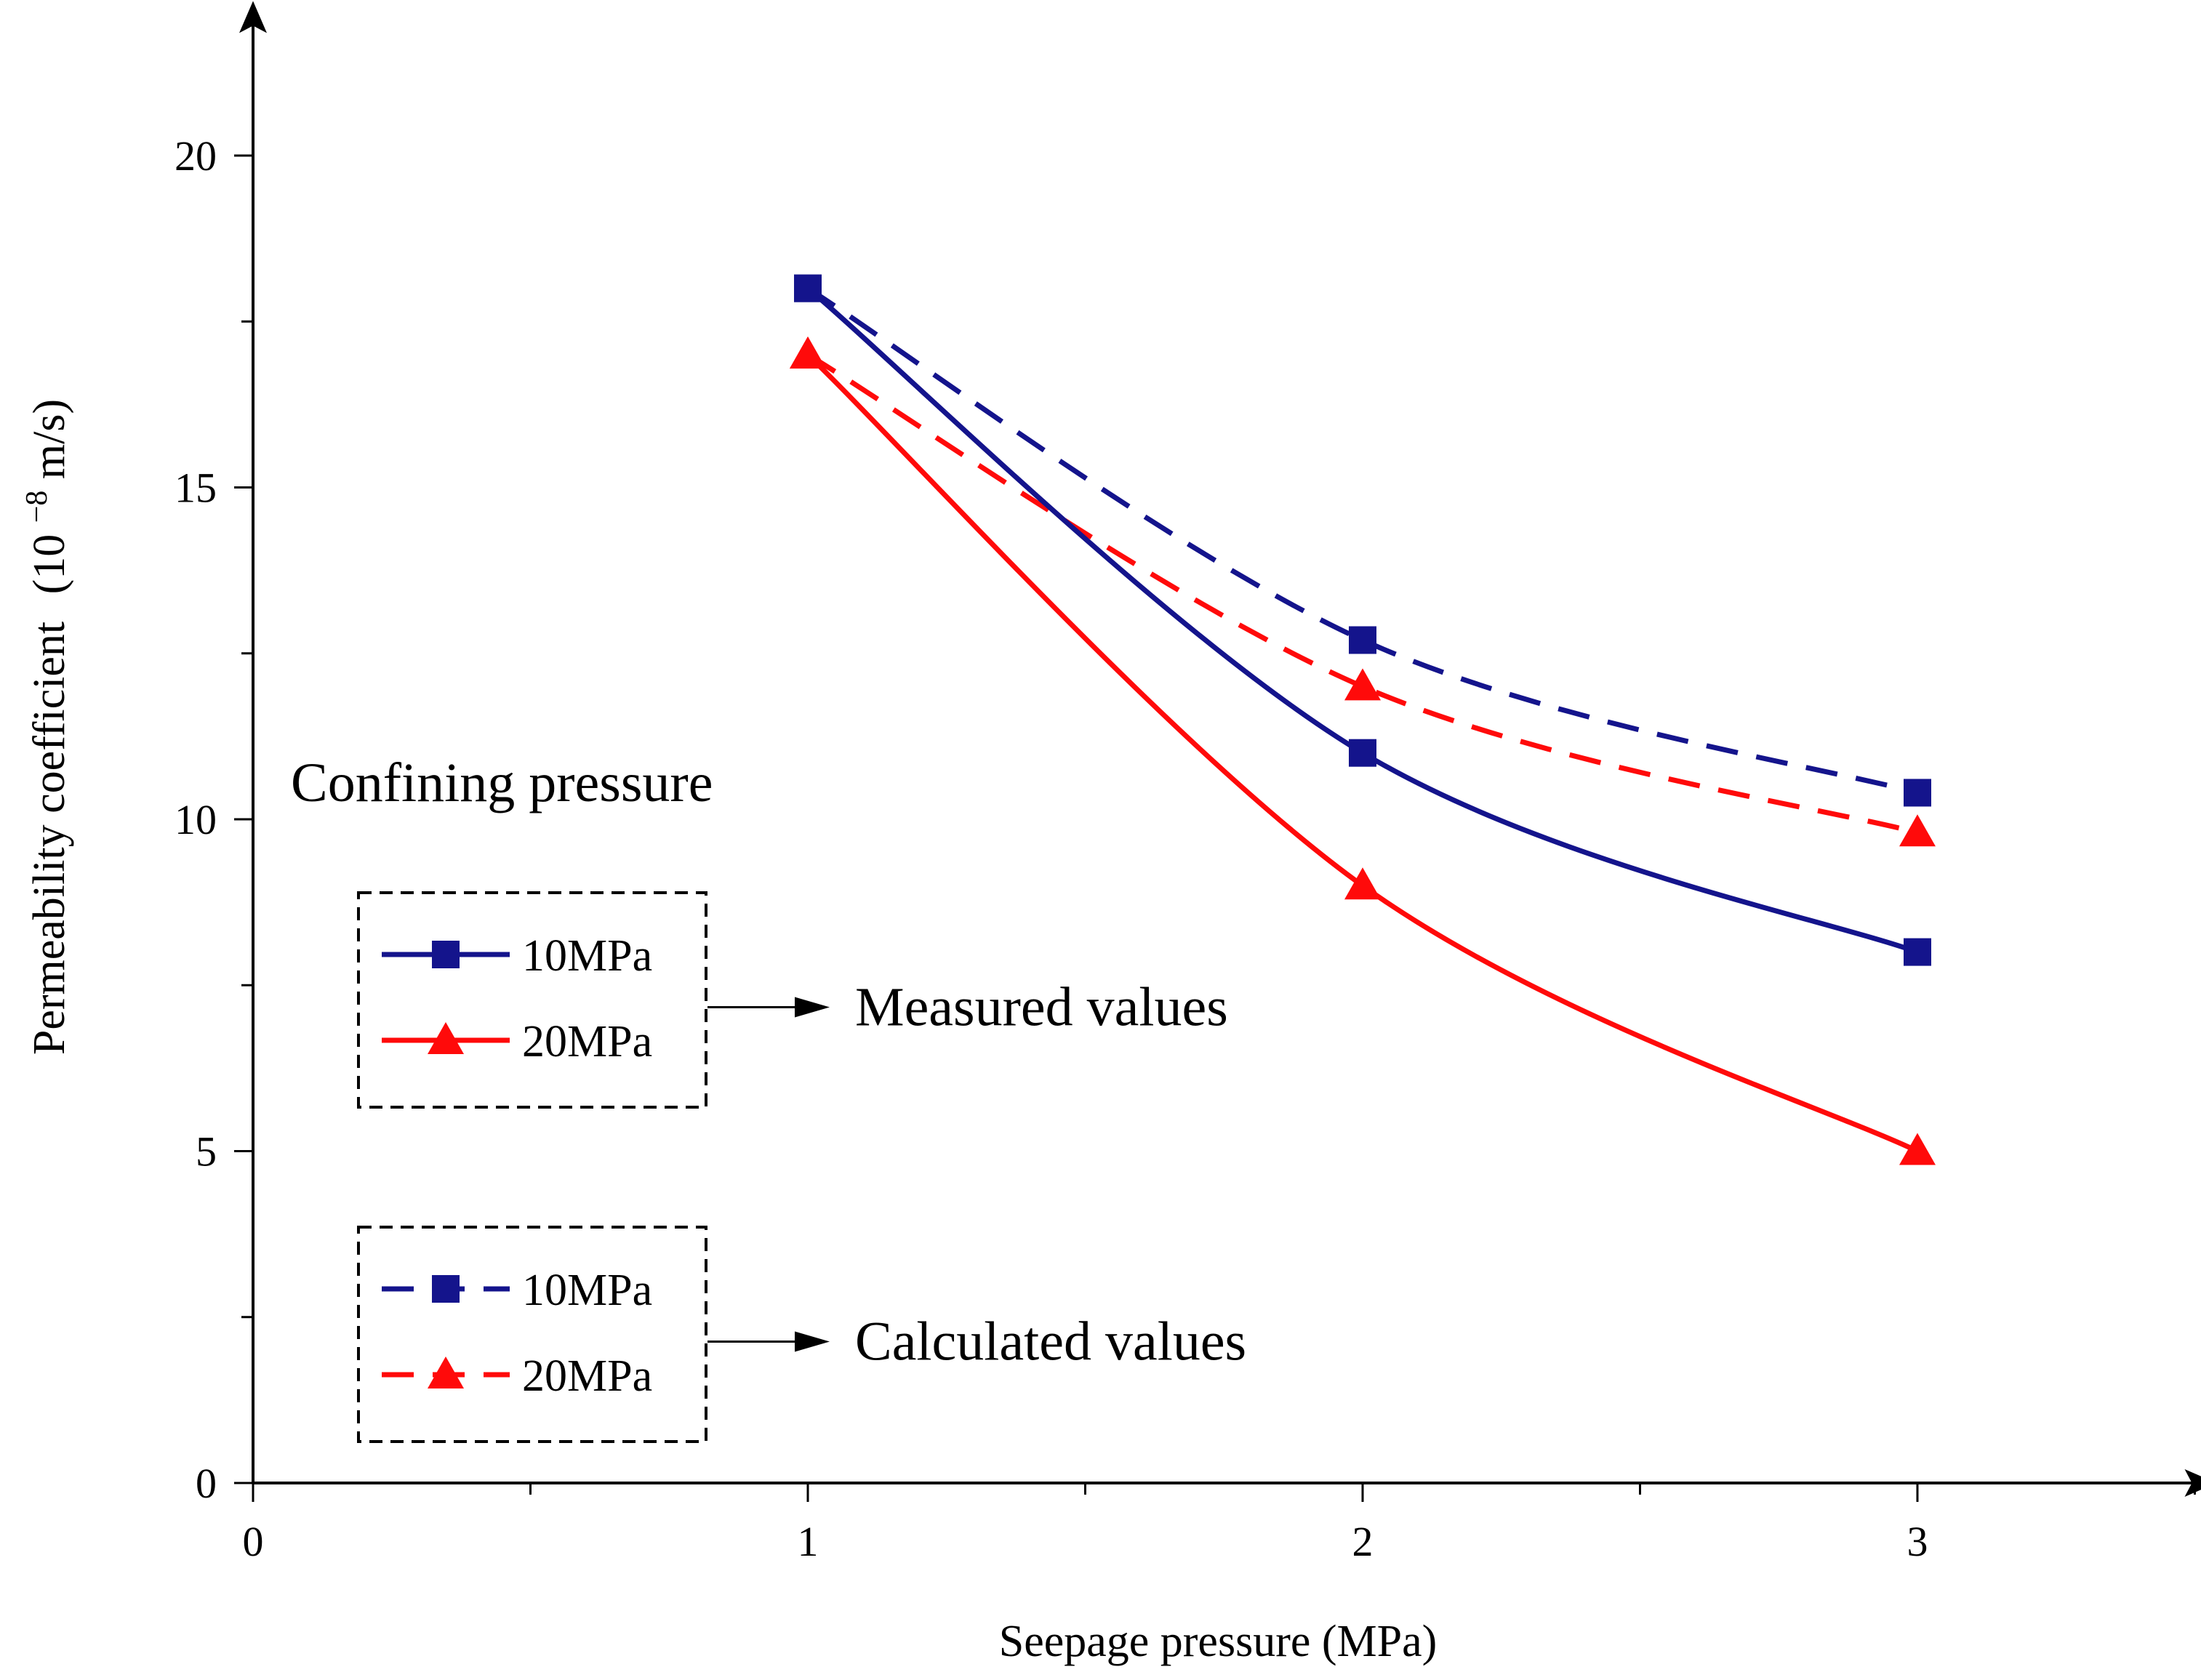  What do you see at coordinates (206, 1483) in the screenshot?
I see `y-tick-label: 0` at bounding box center [206, 1483].